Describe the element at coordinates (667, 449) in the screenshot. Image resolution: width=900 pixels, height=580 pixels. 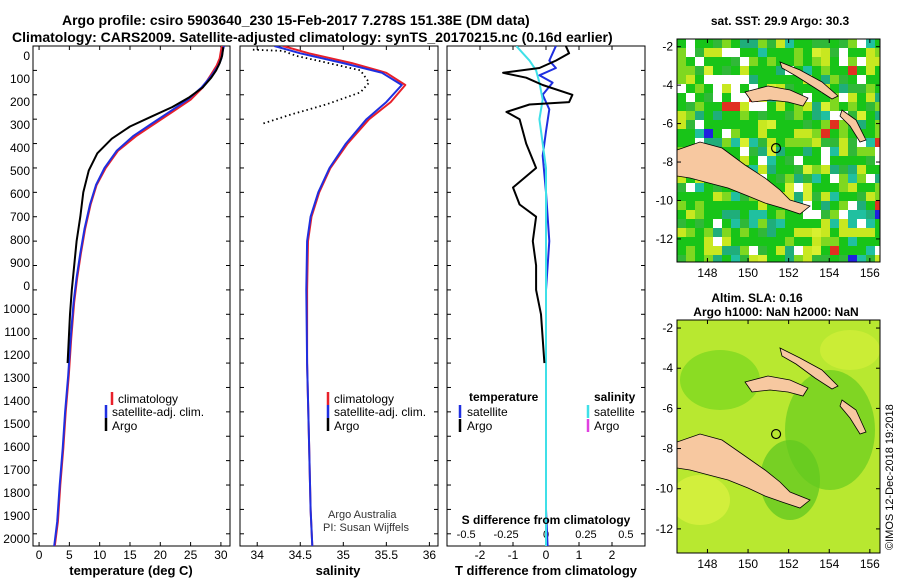
I see `map-lat-tick-label: -8` at that location.